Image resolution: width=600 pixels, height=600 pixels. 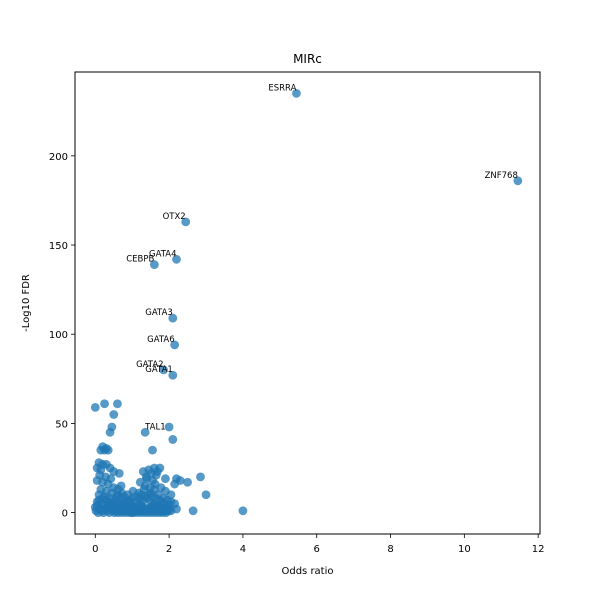 What do you see at coordinates (501, 176) in the screenshot?
I see `point-annotation: ZNF768` at bounding box center [501, 176].